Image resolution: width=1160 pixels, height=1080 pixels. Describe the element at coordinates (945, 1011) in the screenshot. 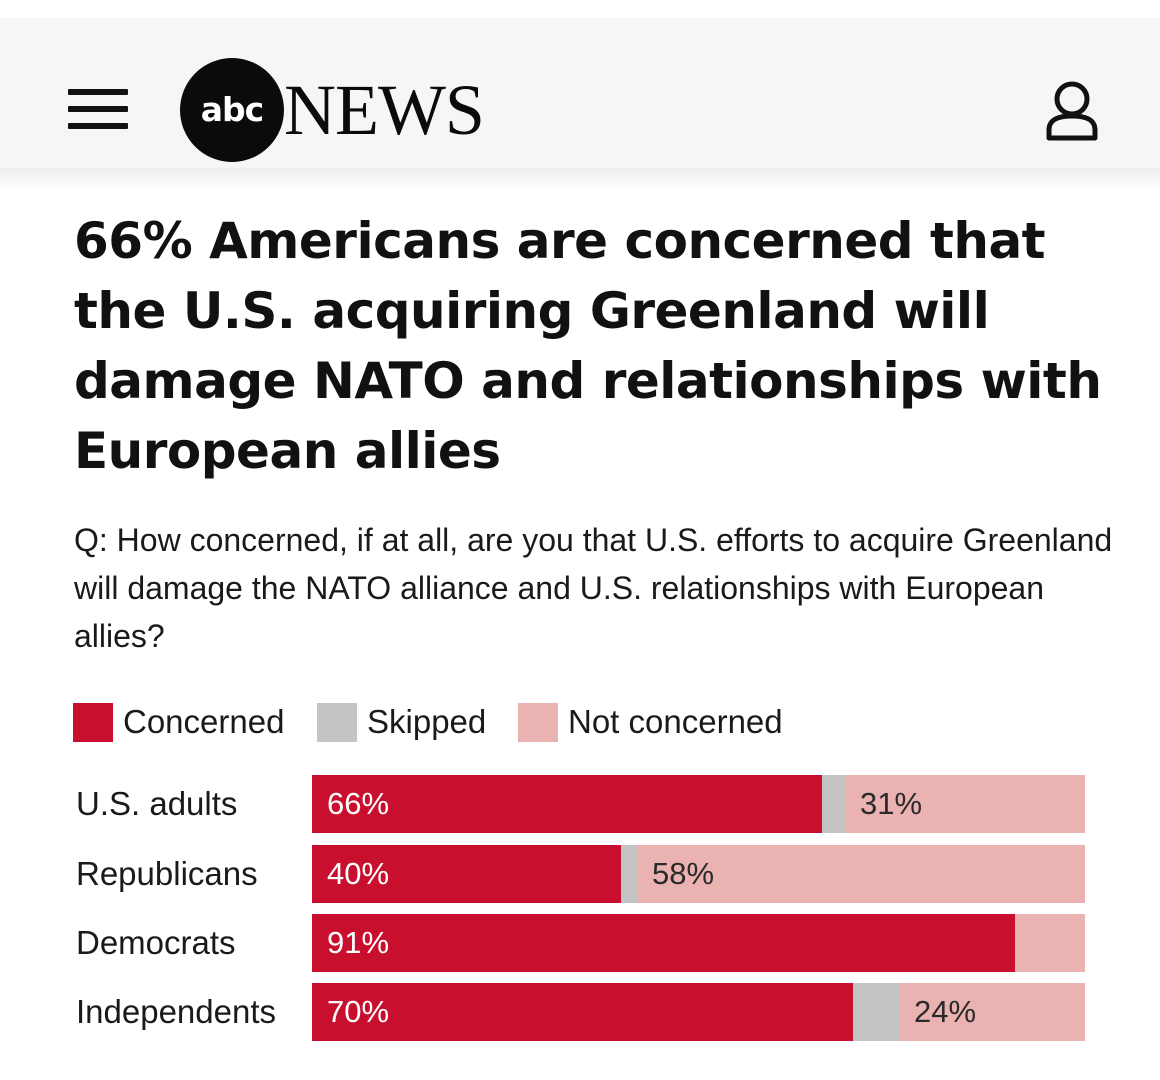

I see `data-label-not-concerned: 24%` at that location.